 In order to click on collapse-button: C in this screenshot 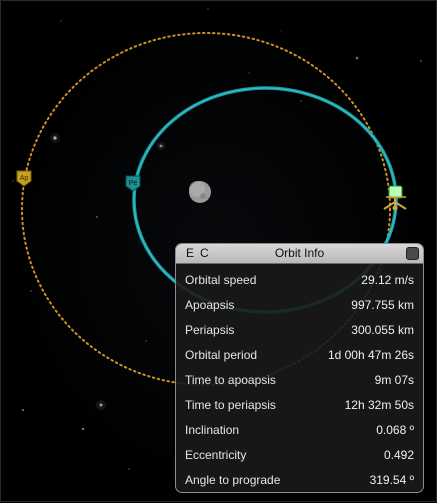, I will do `click(204, 253)`.